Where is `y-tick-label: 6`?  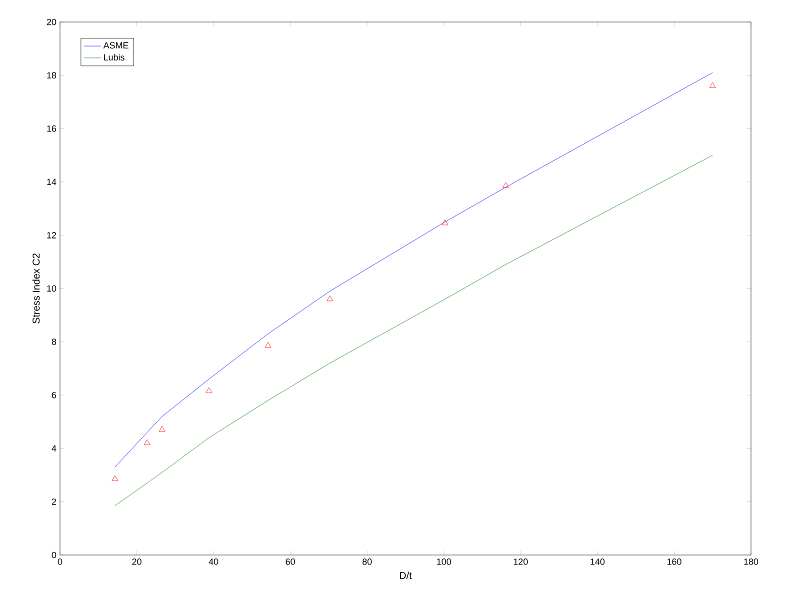 y-tick-label: 6 is located at coordinates (54, 395).